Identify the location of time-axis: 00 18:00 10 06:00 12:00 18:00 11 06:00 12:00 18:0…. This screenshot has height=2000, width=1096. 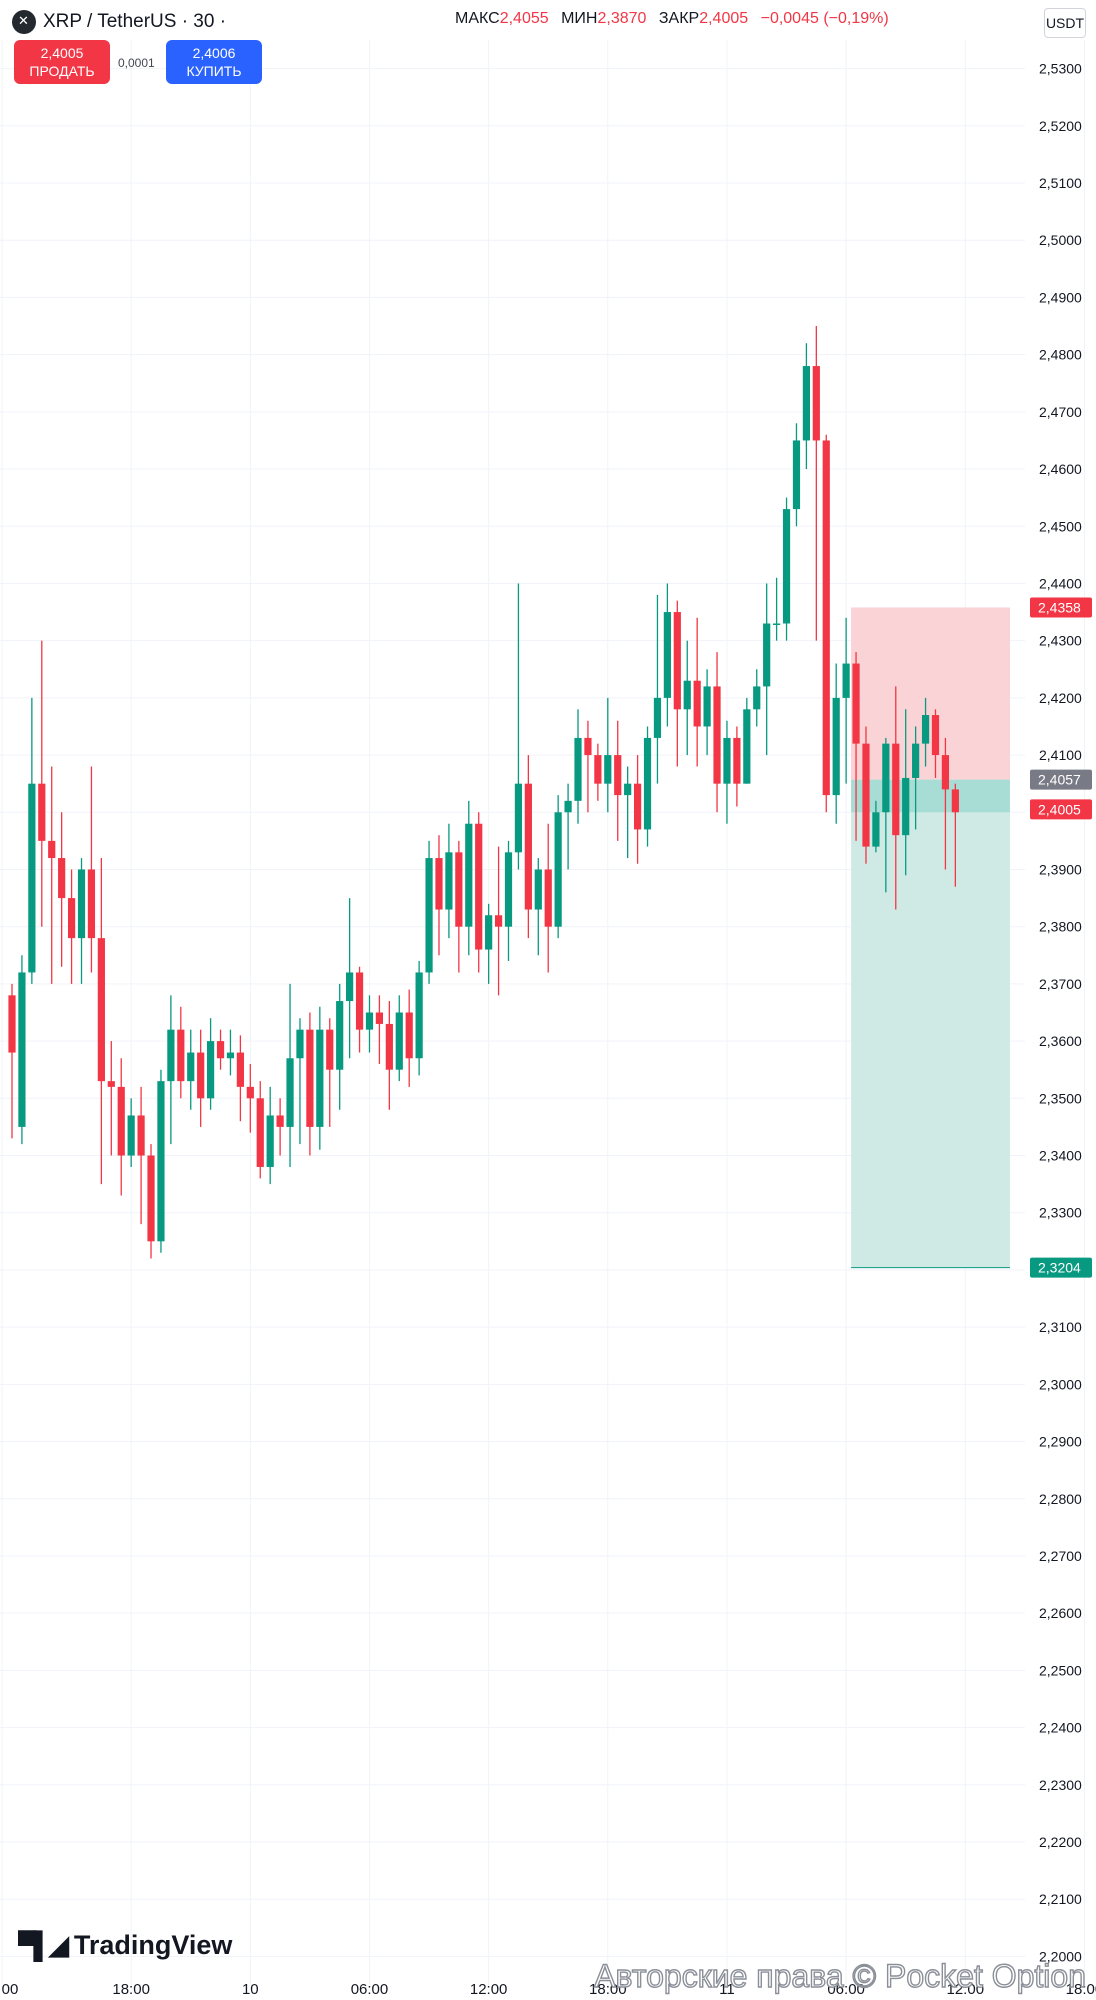
(549, 1989).